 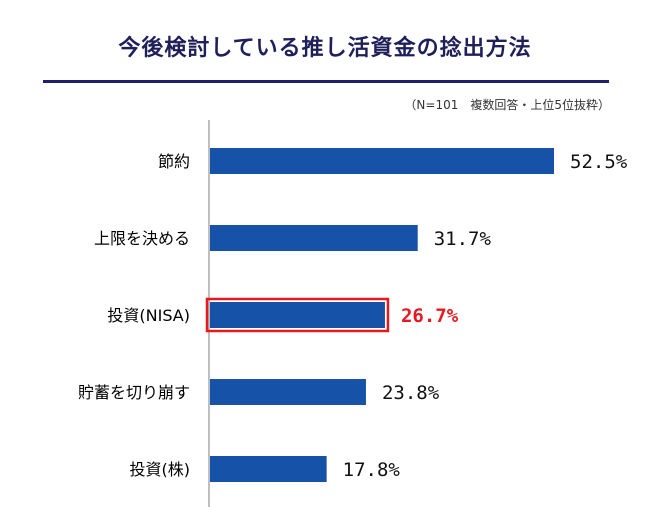 What do you see at coordinates (325, 48) in the screenshot?
I see `chart-title: 今後検討している推し活資金の捻出方法` at bounding box center [325, 48].